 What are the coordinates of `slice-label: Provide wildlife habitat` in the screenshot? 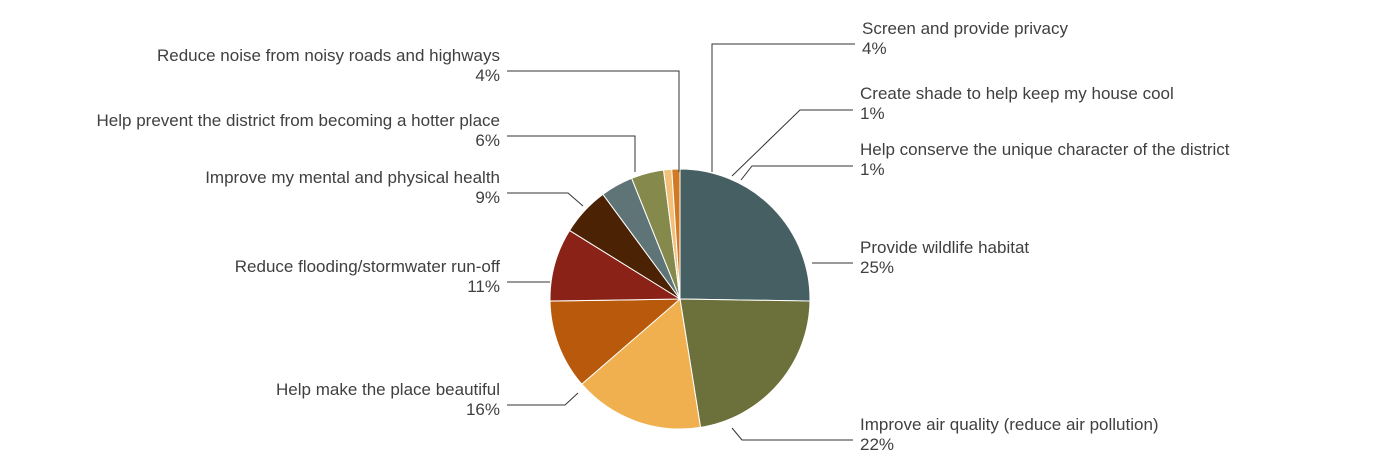 It's located at (944, 247).